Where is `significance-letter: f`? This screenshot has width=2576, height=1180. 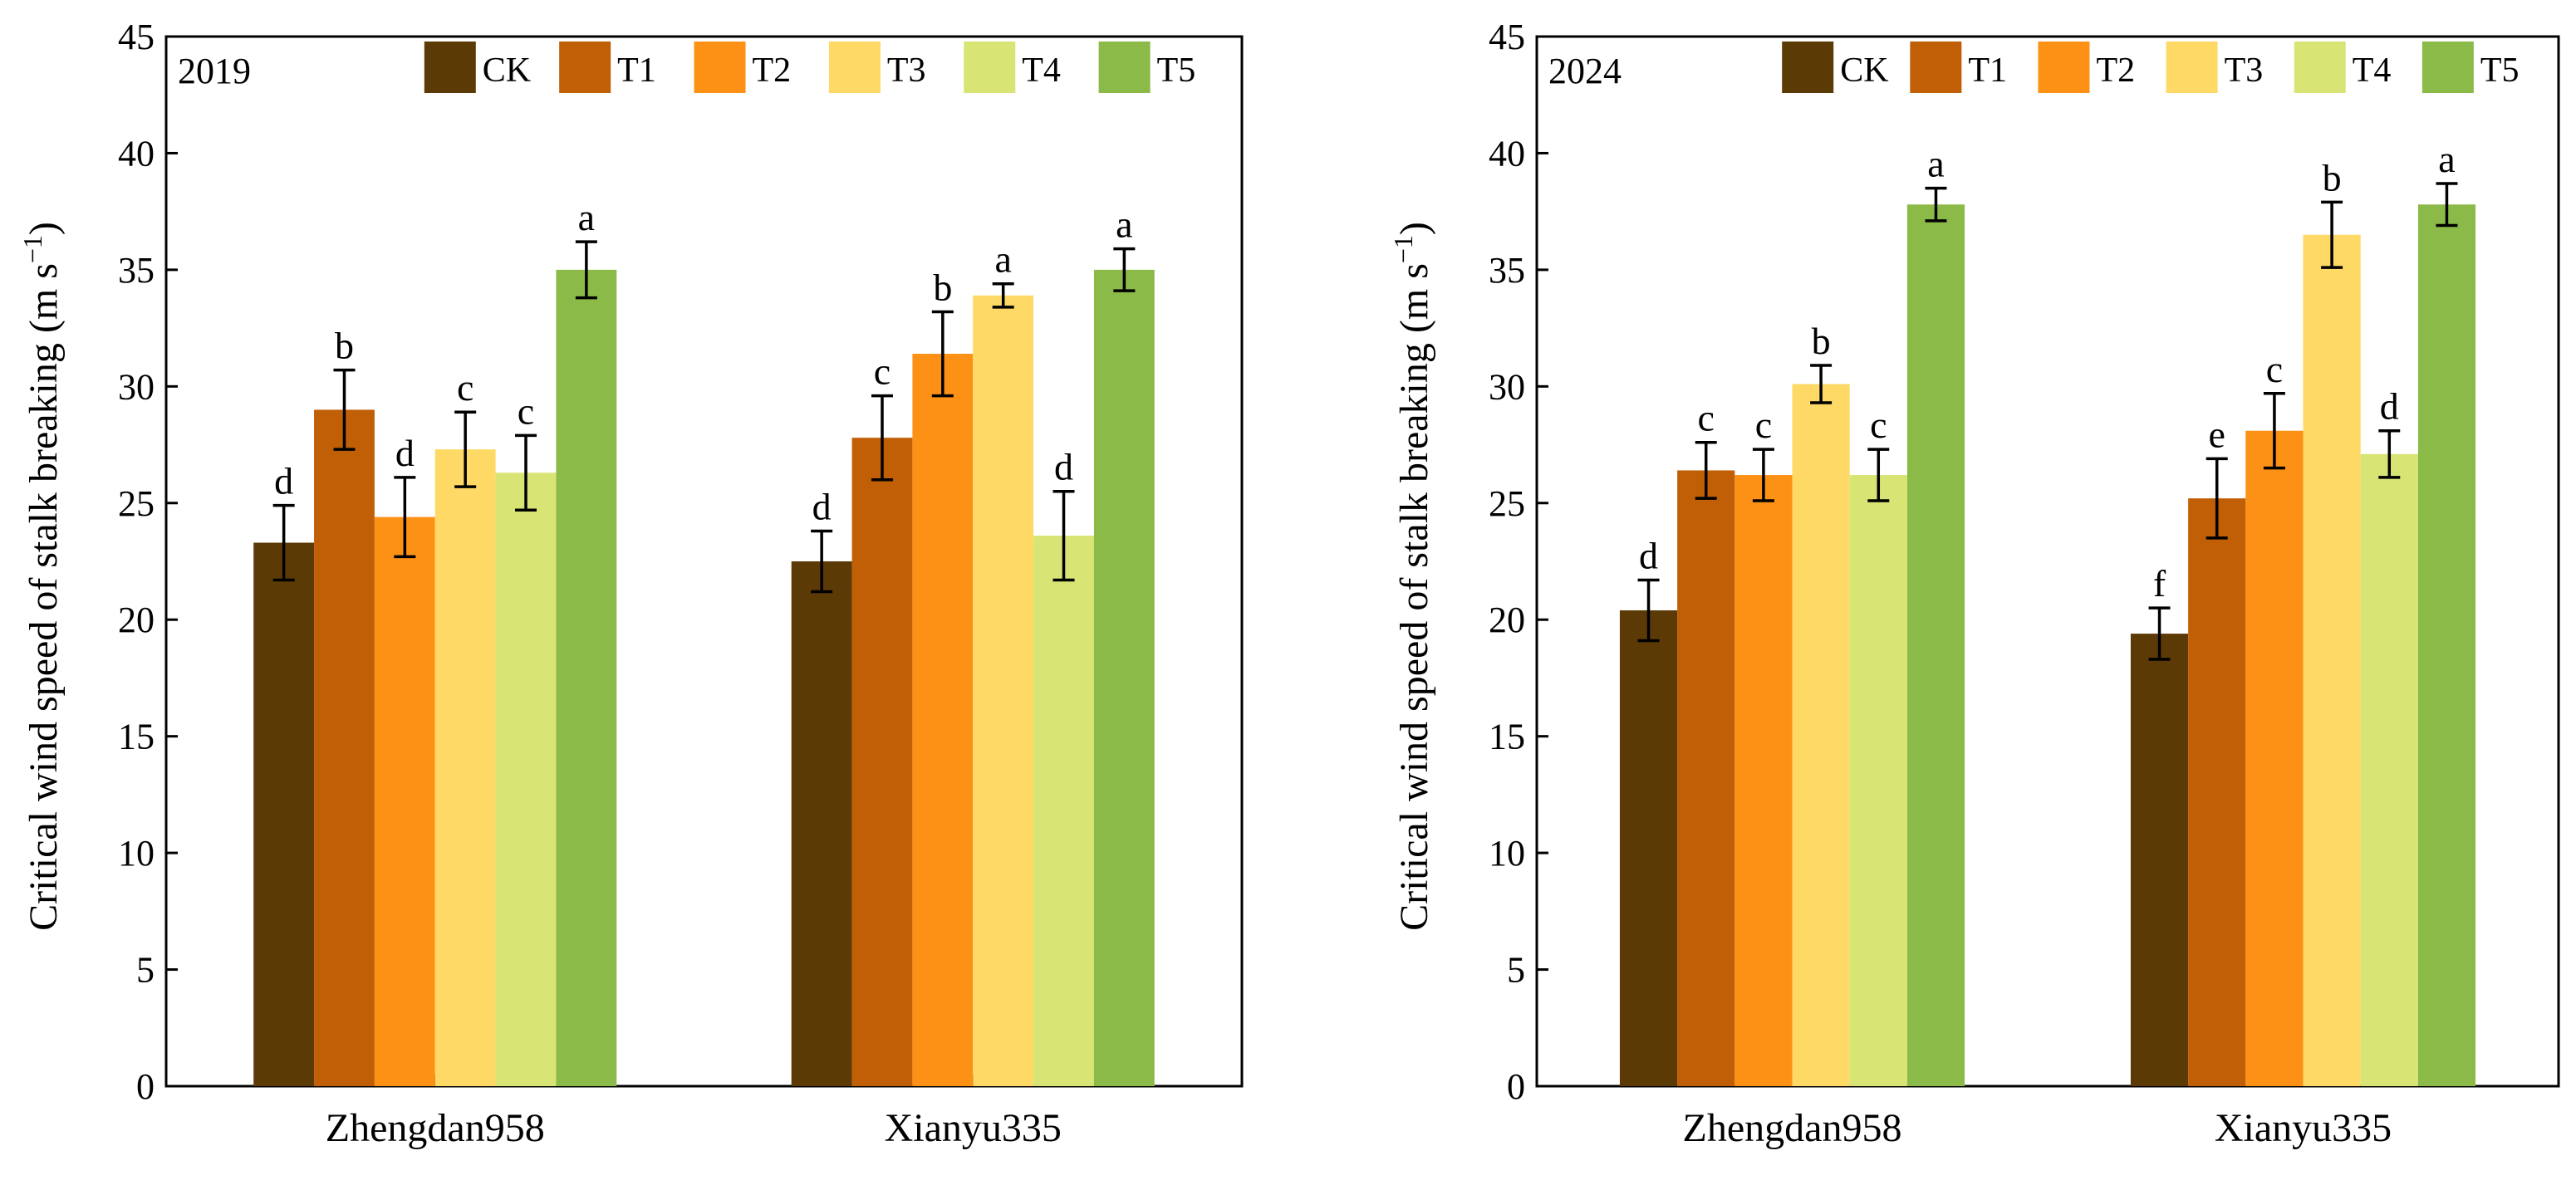
significance-letter: f is located at coordinates (2159, 583).